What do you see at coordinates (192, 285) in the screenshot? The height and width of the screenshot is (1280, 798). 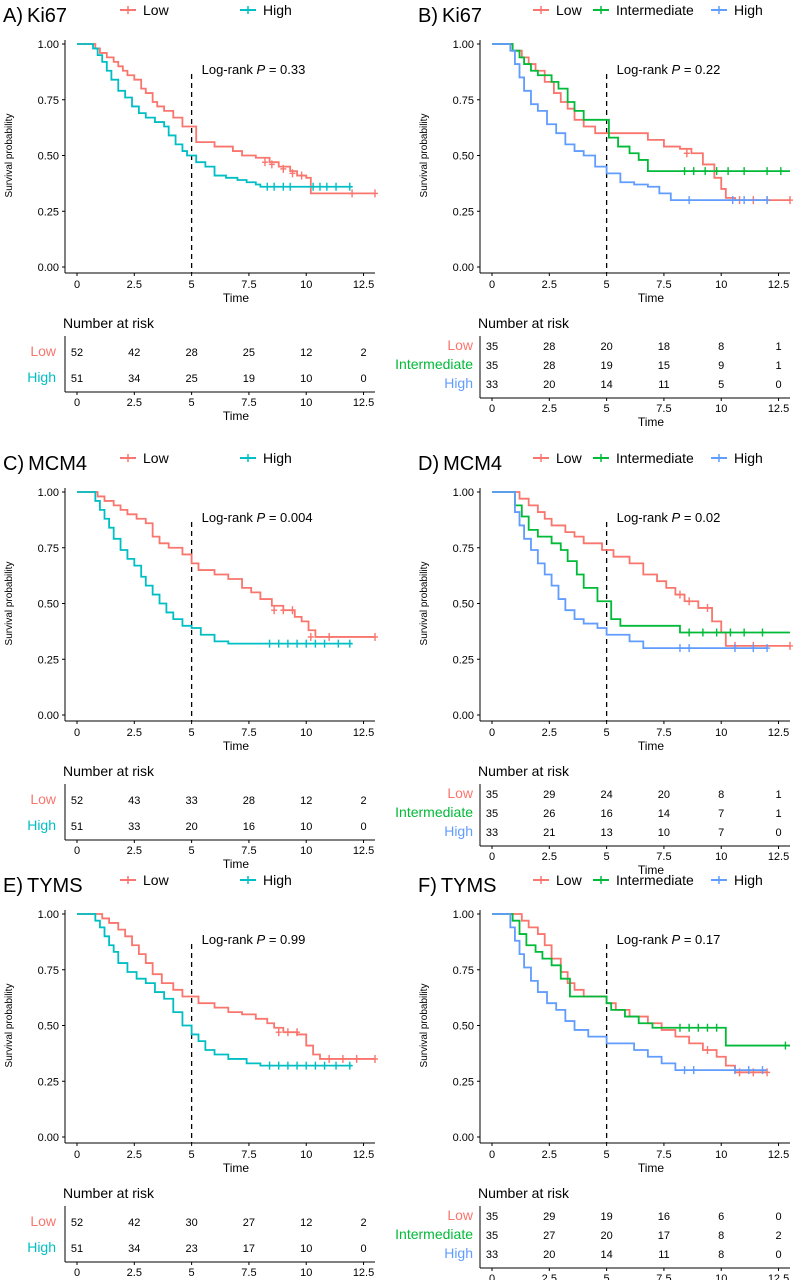 I see `x-tick-label: 5` at bounding box center [192, 285].